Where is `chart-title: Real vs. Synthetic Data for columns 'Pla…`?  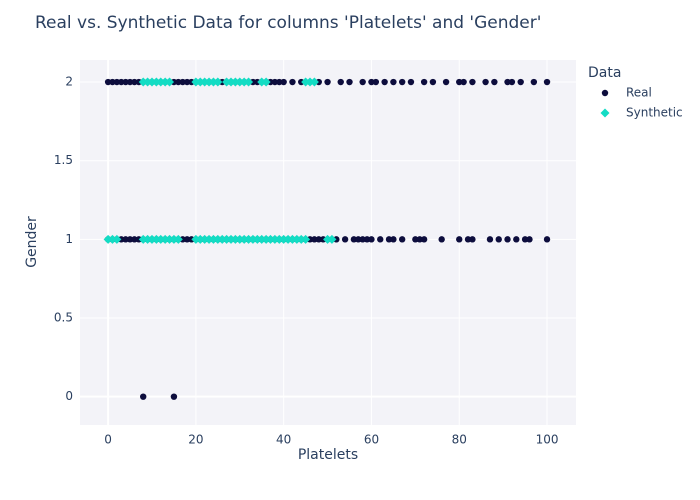 chart-title: Real vs. Synthetic Data for columns 'Pla… is located at coordinates (288, 23).